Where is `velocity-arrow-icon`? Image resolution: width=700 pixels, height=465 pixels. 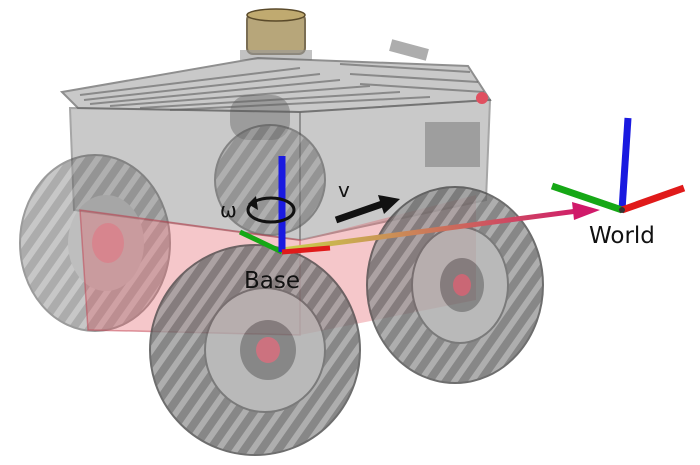 velocity-arrow-icon is located at coordinates (367, 209).